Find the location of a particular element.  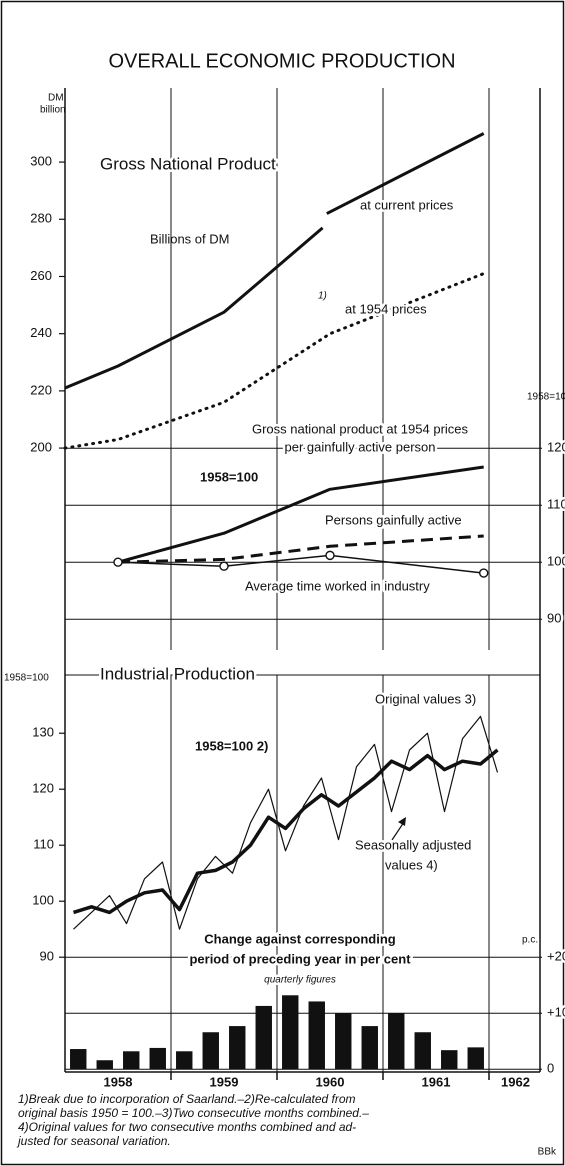

y-axis-label: billion is located at coordinates (53, 110).